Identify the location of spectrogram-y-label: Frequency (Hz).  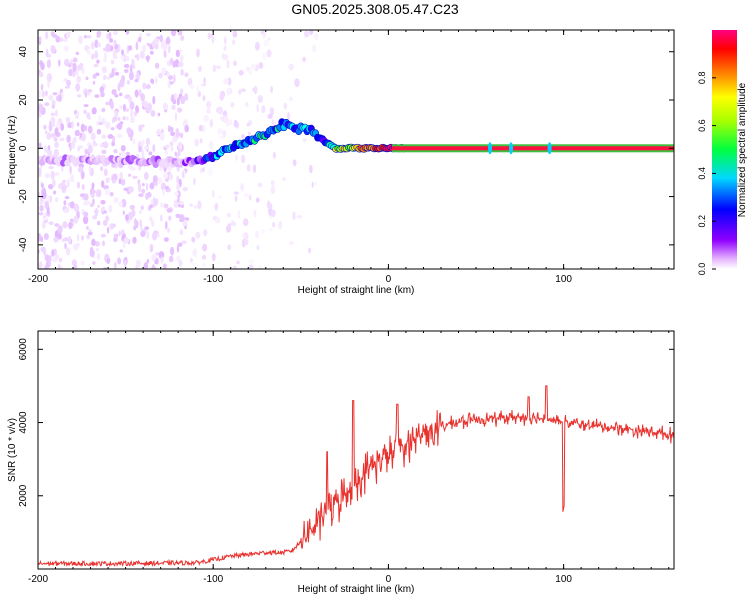
(12, 150).